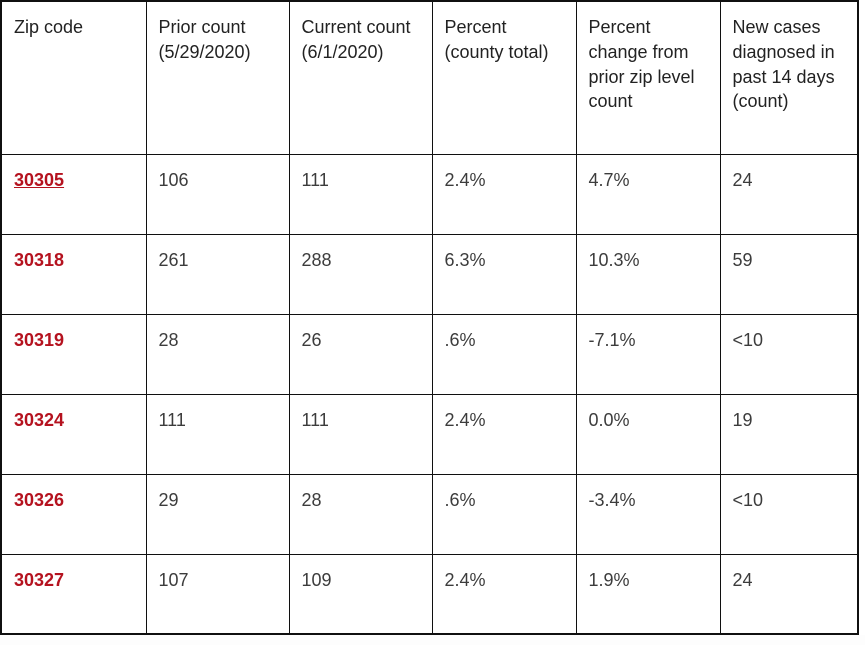 This screenshot has width=865, height=645. Describe the element at coordinates (360, 514) in the screenshot. I see `current-count-cell: 28` at that location.